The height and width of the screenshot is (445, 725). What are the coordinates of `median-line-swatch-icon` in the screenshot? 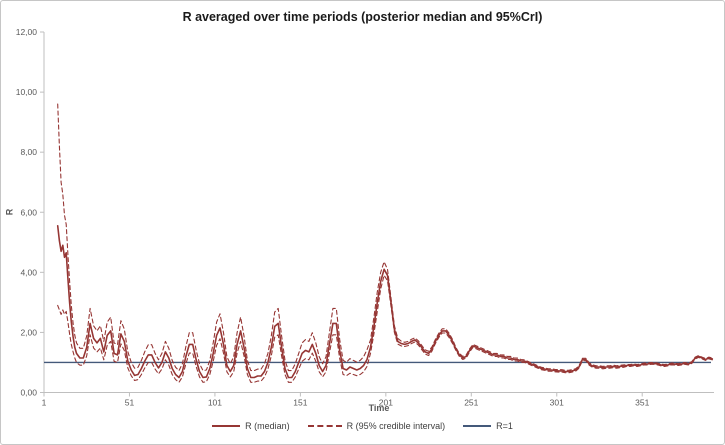 It's located at (226, 426).